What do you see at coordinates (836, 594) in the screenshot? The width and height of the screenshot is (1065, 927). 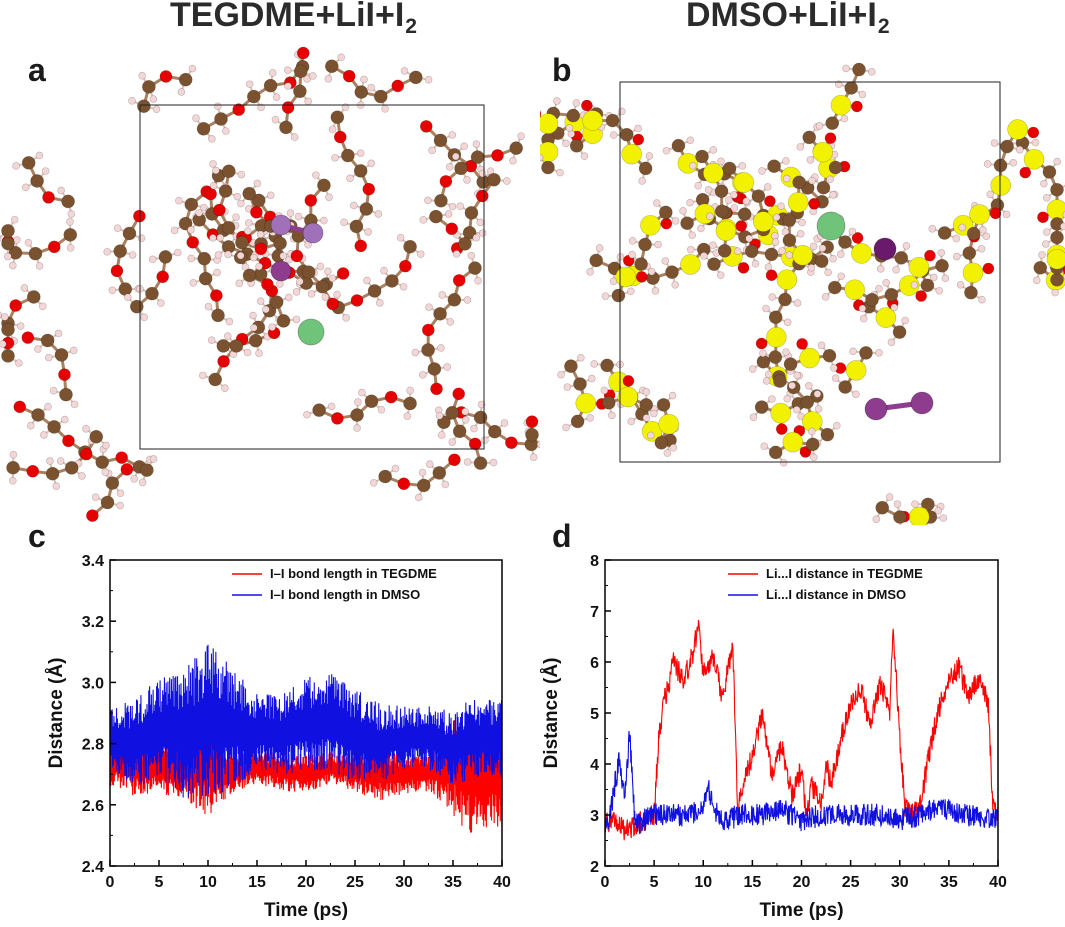 I see `legend-label: Li...I distance in DMSO` at bounding box center [836, 594].